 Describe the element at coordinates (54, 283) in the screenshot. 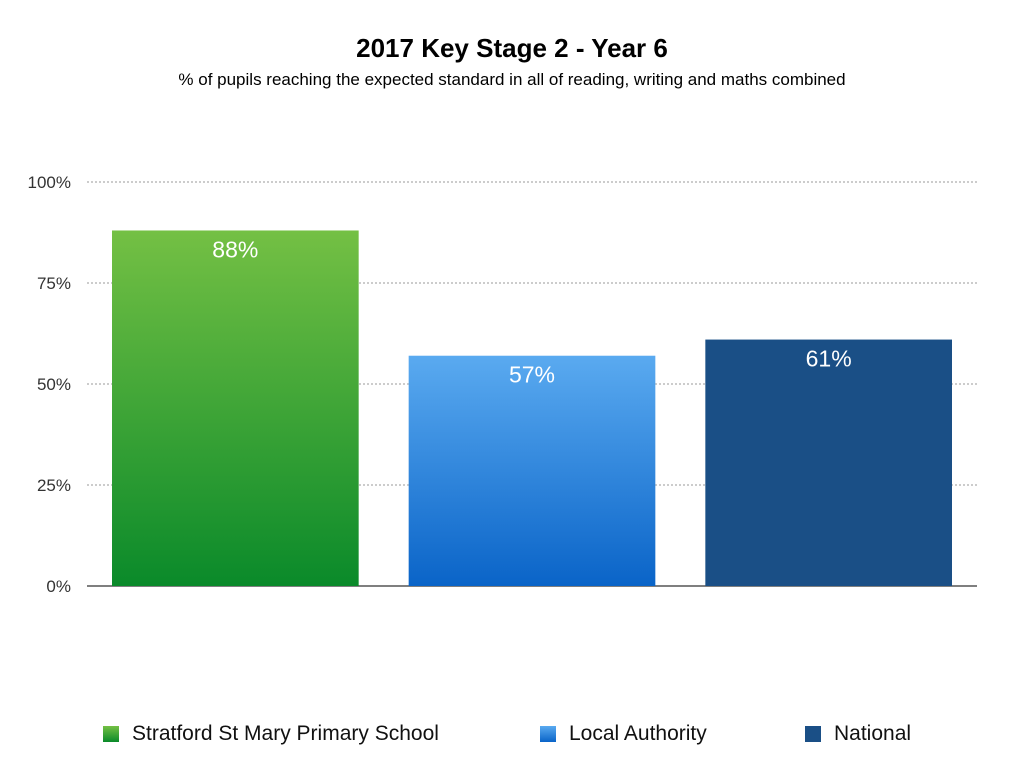

I see `y-tick-label: 75%` at that location.